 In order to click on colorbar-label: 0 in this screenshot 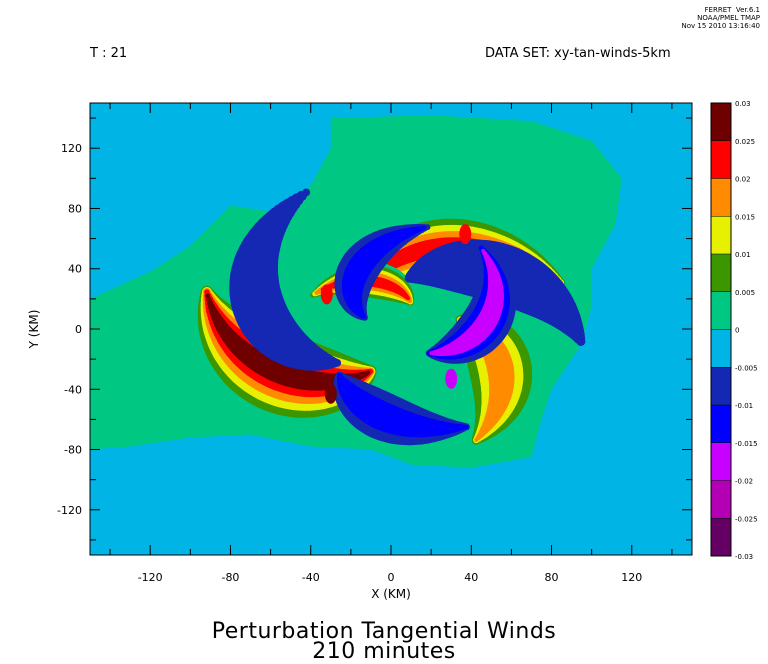, I will do `click(737, 331)`.